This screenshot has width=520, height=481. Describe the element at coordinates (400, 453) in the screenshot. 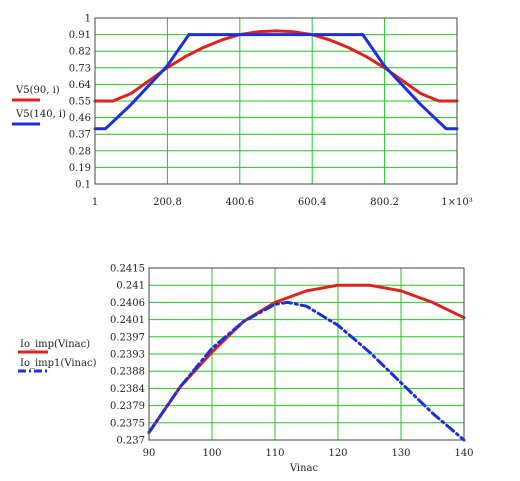

I see `bot-x-tick-label: 130` at that location.